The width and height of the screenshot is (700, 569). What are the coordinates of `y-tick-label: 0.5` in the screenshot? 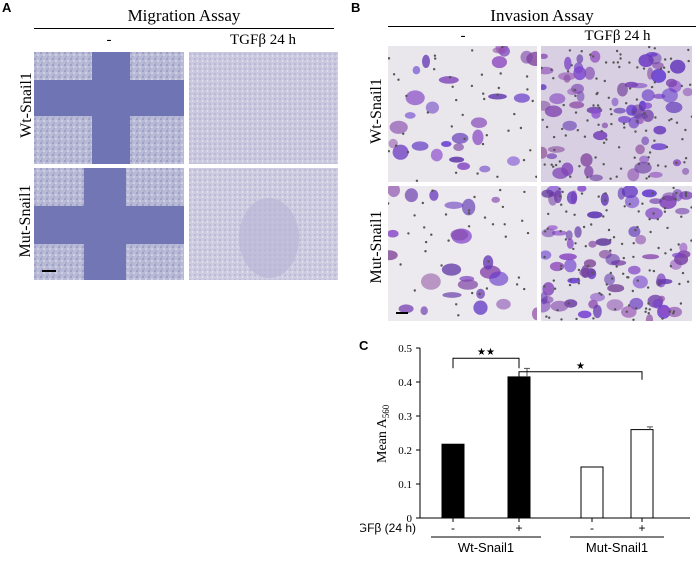 It's located at (405, 349).